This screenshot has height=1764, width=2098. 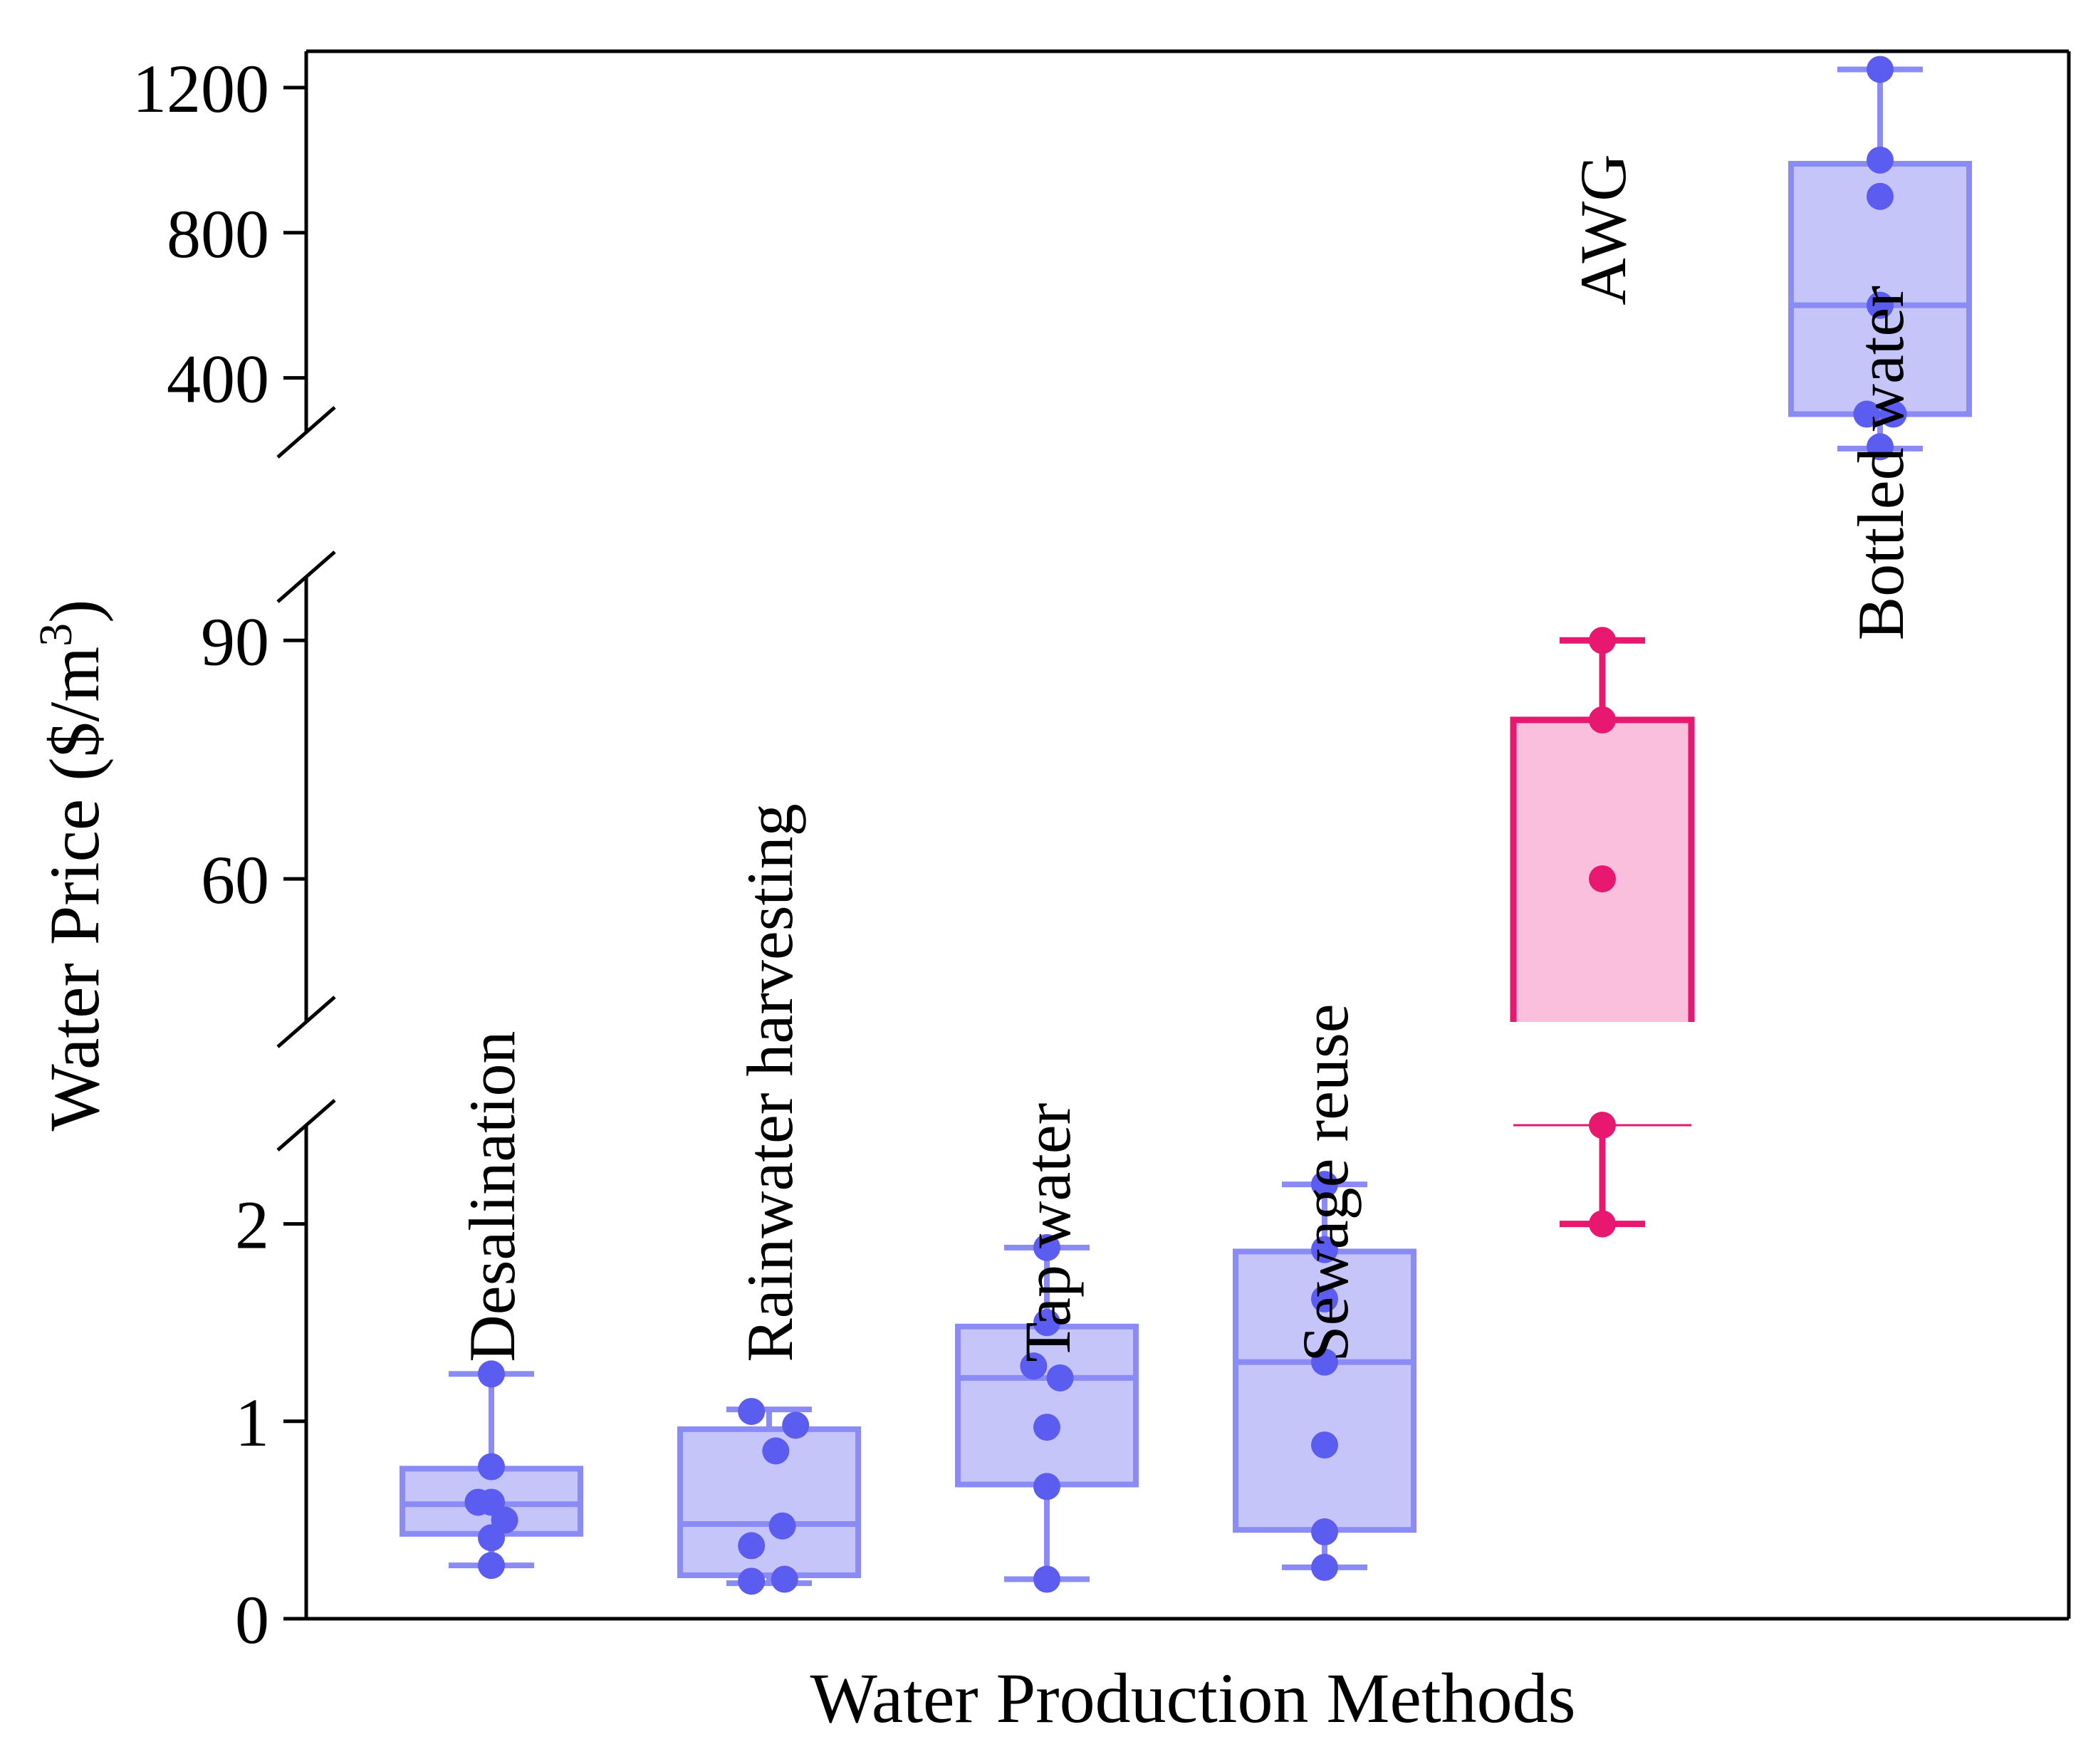 I want to click on x-axis-title: Water Production Methods, so click(x=1192, y=1698).